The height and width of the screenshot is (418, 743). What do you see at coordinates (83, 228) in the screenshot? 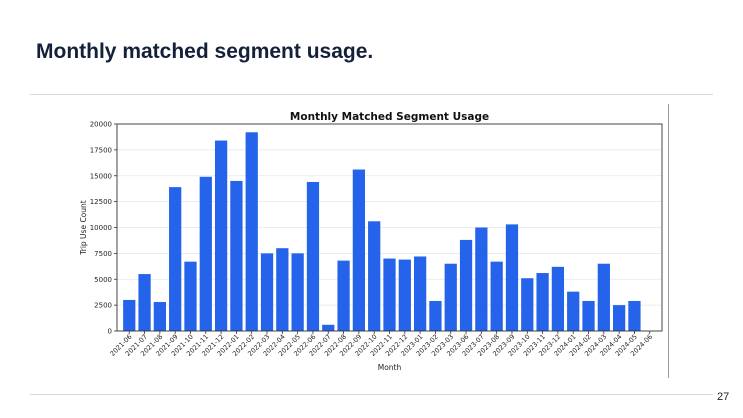
I see `y-axis-label: Trip Use Count` at bounding box center [83, 228].